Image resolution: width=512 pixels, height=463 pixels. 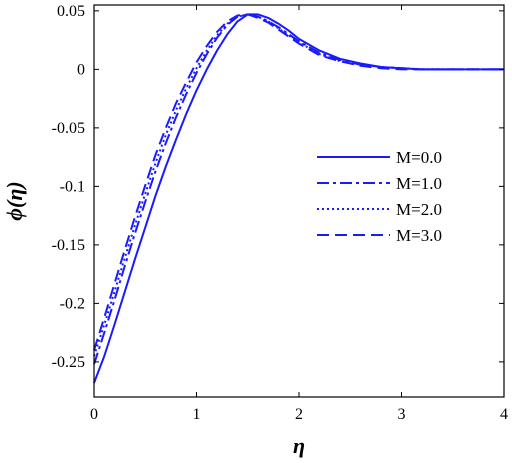 I want to click on y-tick-label: -0.25, so click(x=68, y=362).